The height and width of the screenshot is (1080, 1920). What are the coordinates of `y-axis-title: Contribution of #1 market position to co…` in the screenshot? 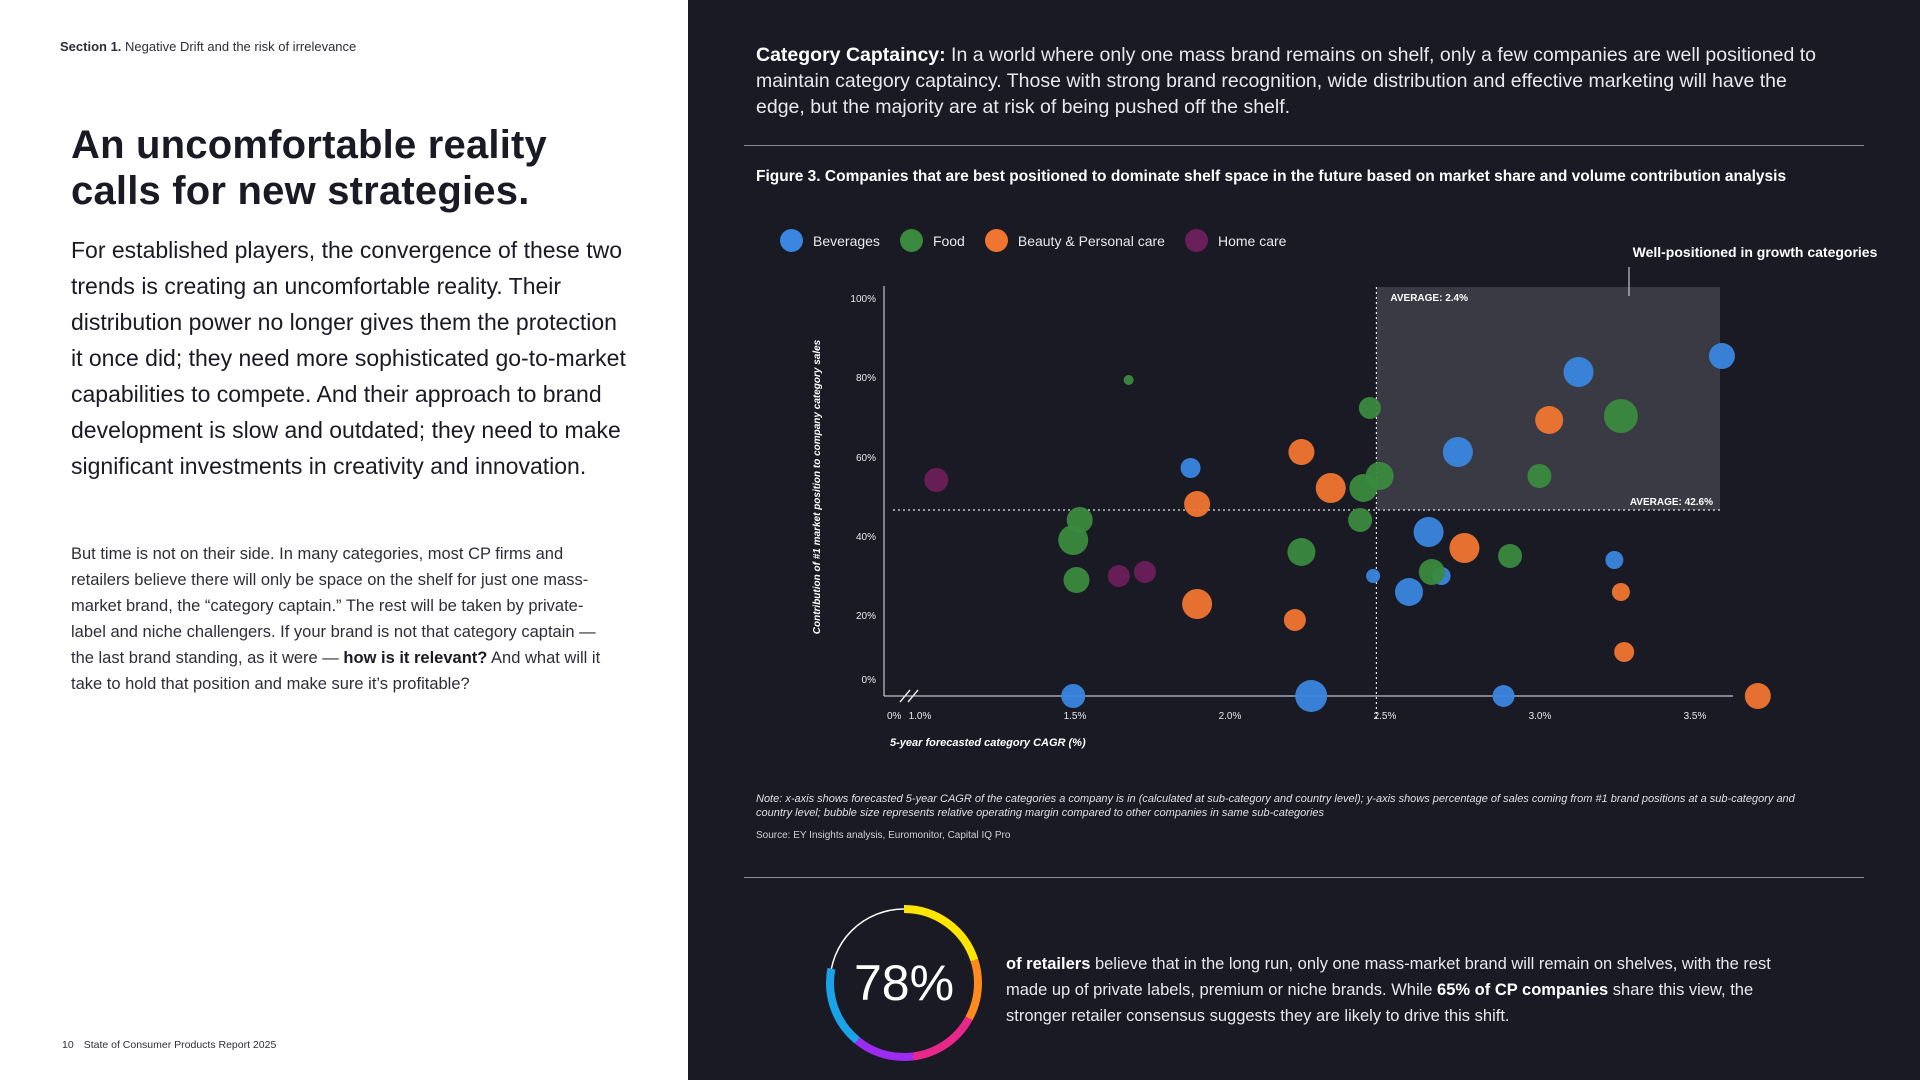 It's located at (817, 486).